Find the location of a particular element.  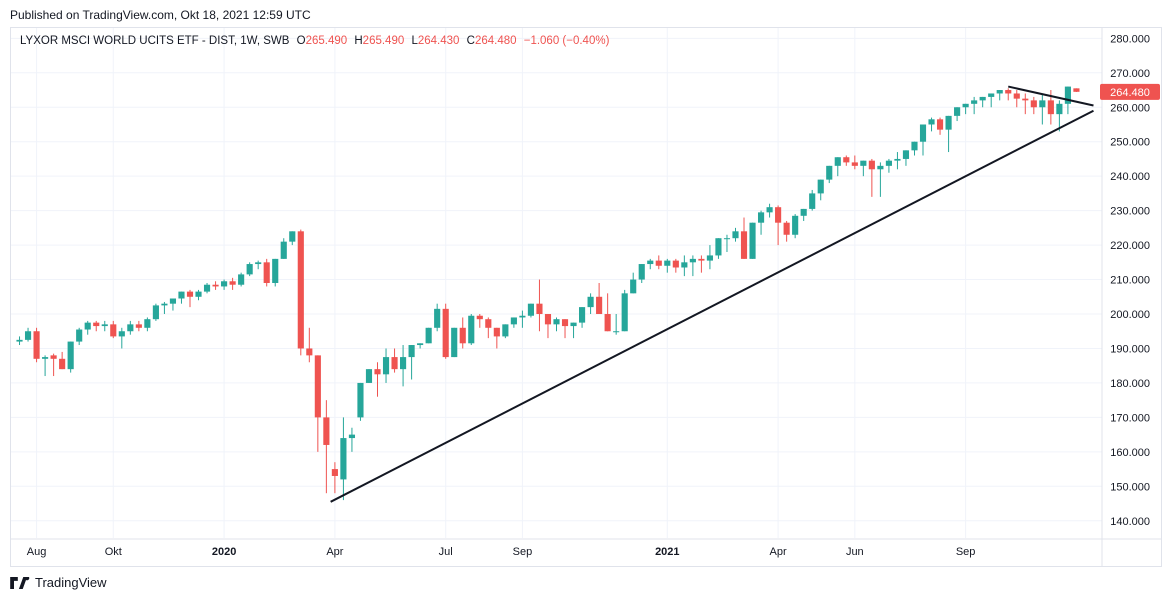

trendline-resistance is located at coordinates (1051, 96).